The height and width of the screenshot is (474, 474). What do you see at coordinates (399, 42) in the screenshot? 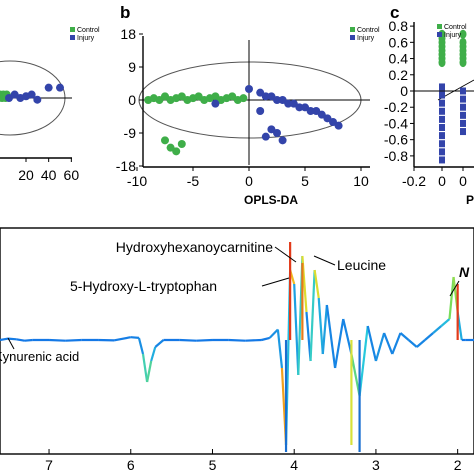
I see `tick-label: 0.6` at bounding box center [399, 42].